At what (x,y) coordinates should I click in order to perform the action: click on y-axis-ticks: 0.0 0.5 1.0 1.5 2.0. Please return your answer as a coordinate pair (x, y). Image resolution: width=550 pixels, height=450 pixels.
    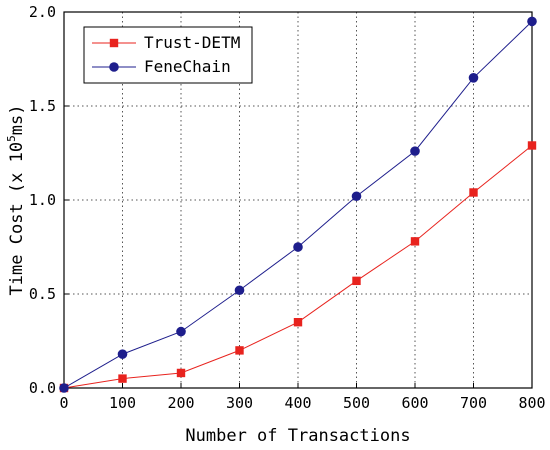
    Looking at the image, I should click on (49, 200).